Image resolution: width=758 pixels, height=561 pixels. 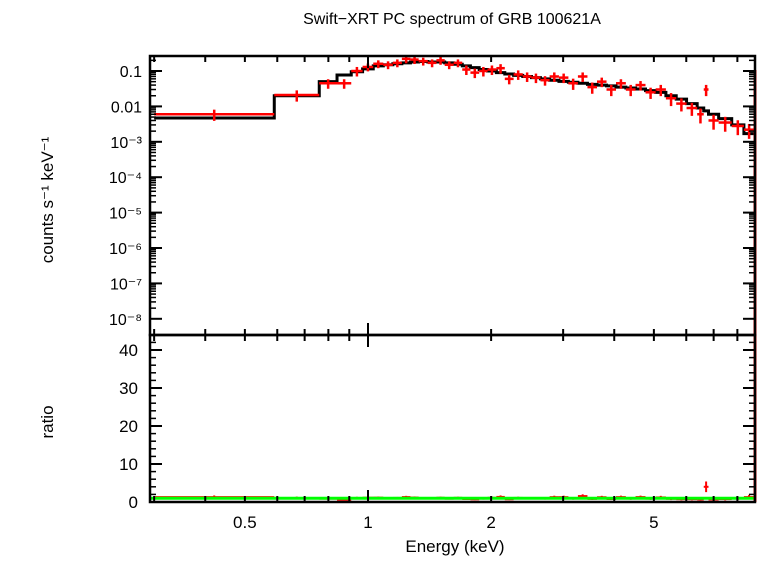 I want to click on spectrum-y-axis-label: counts s⁻¹ keV⁻¹, so click(x=47, y=199).